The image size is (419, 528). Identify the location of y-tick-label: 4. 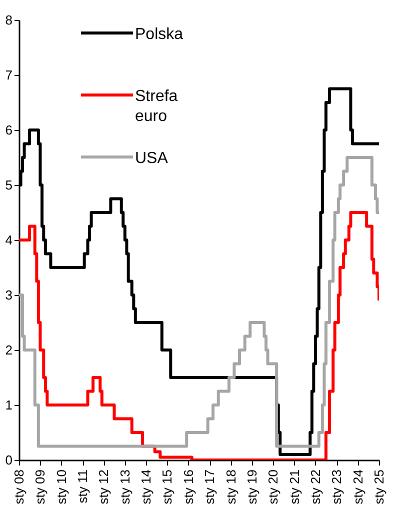
(8, 240).